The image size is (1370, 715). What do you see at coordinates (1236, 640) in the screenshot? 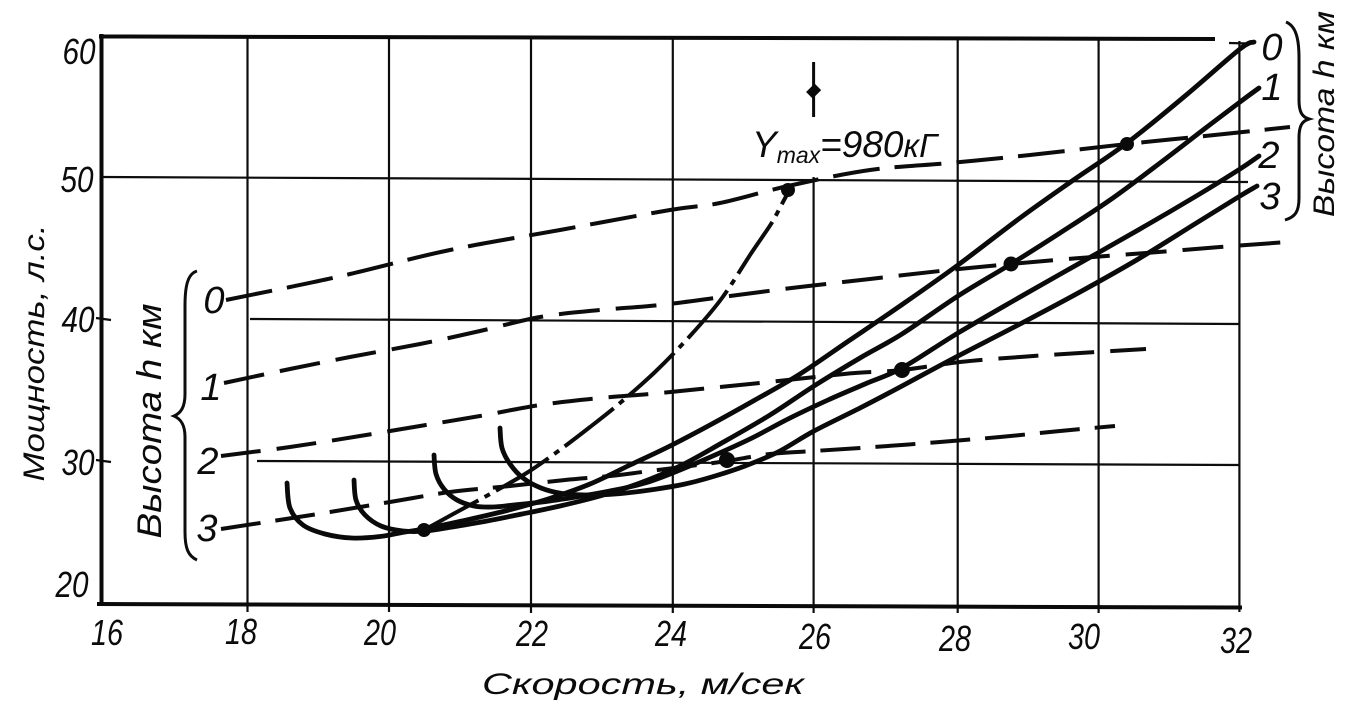
I see `svg-text: 32` at bounding box center [1236, 640].